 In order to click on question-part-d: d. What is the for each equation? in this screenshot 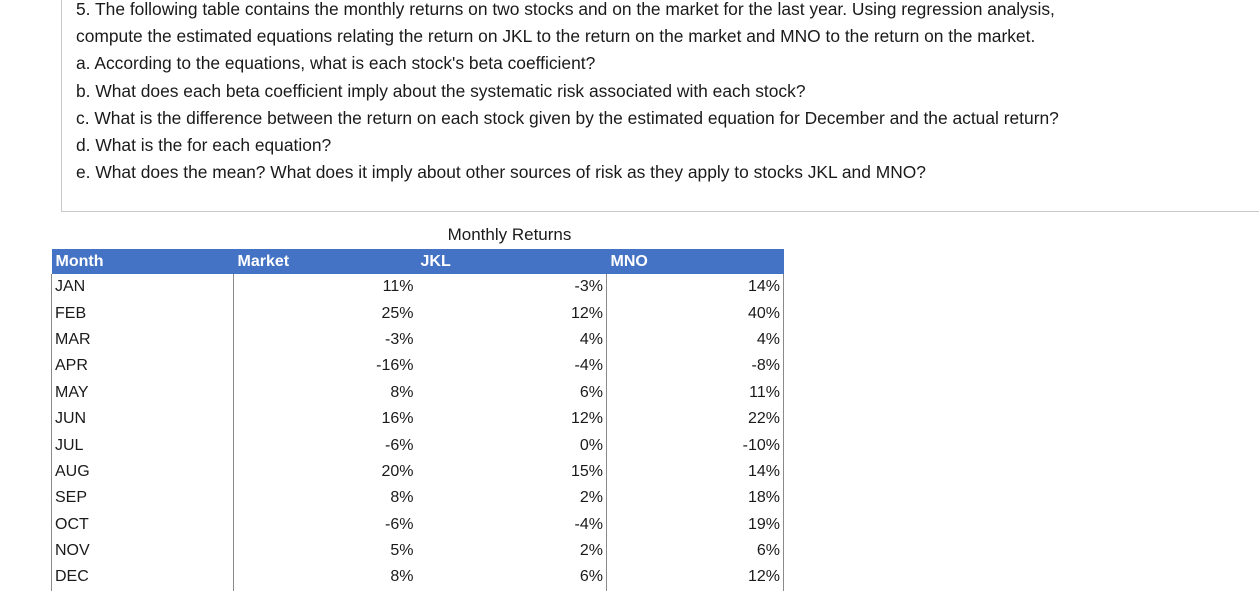, I will do `click(204, 145)`.